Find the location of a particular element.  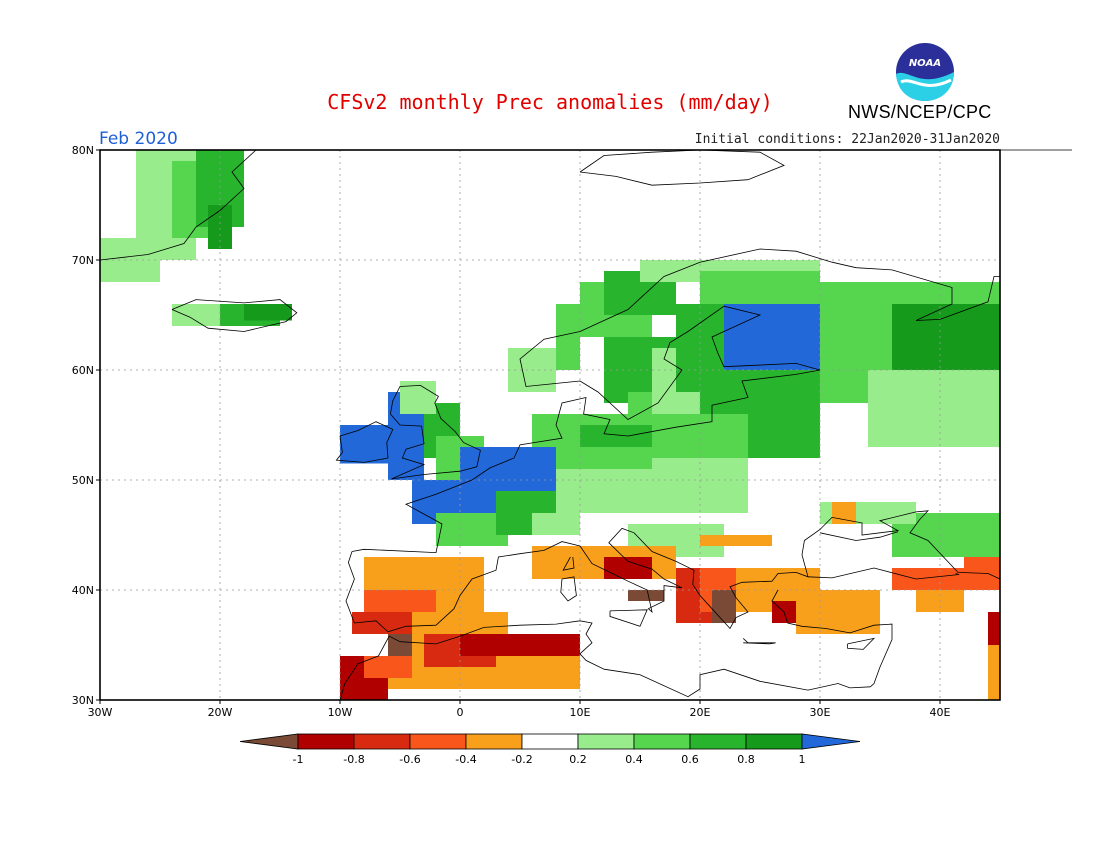

noaa-logo: NOAA is located at coordinates (925, 72).